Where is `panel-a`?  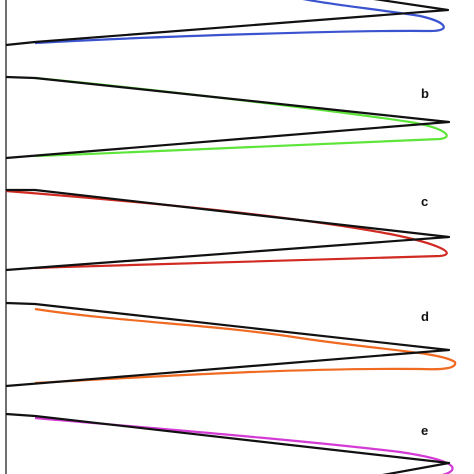 panel-a is located at coordinates (227, 23).